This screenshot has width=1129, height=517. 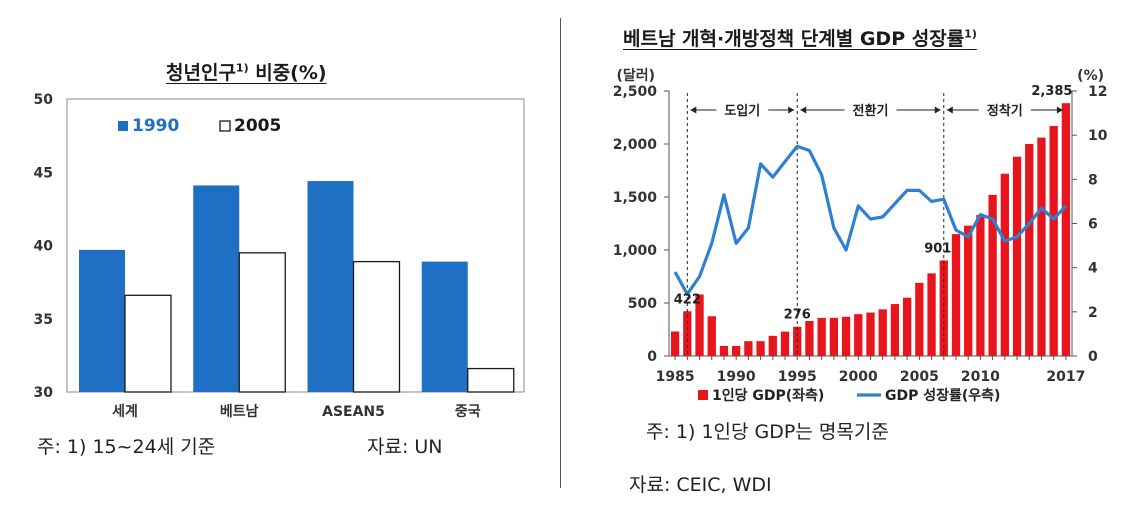 What do you see at coordinates (44, 247) in the screenshot?
I see `y-tick-label: 40` at bounding box center [44, 247].